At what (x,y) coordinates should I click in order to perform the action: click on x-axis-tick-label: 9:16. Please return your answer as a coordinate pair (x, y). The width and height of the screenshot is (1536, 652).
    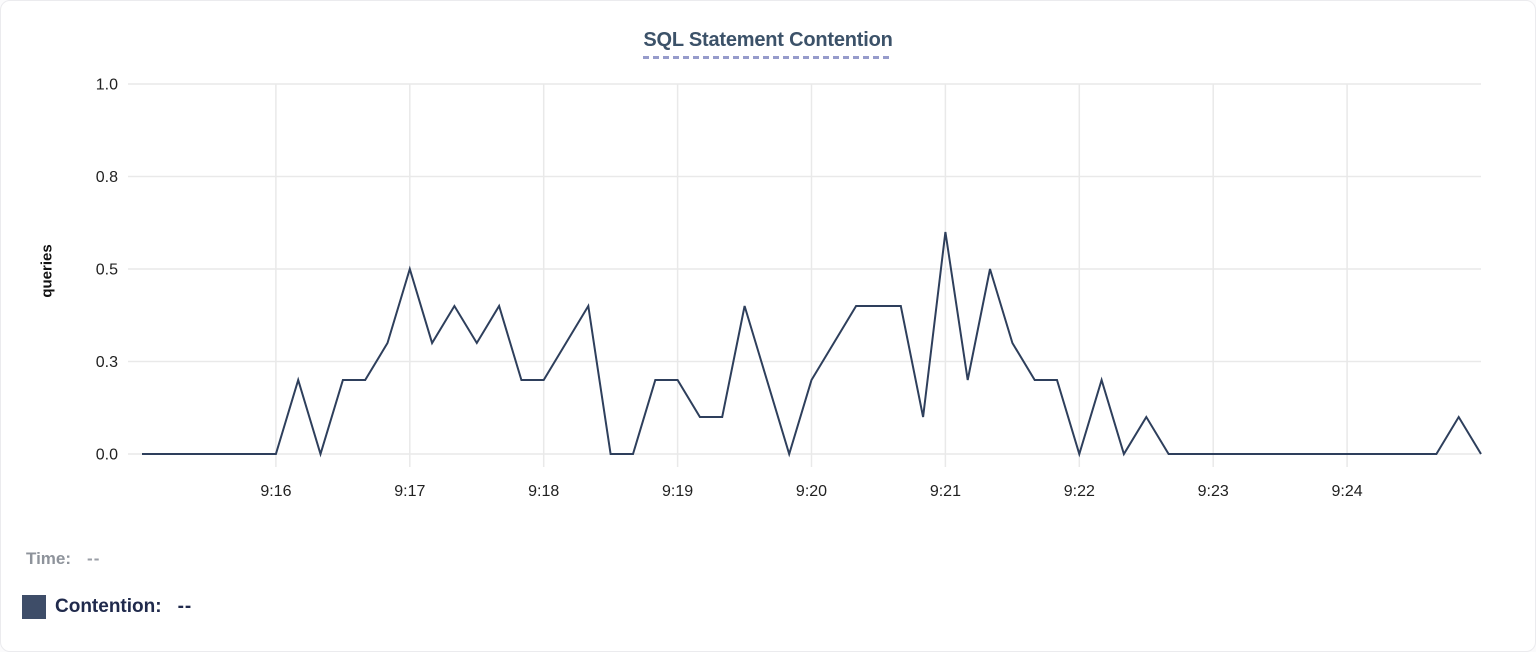
    Looking at the image, I should click on (275, 491).